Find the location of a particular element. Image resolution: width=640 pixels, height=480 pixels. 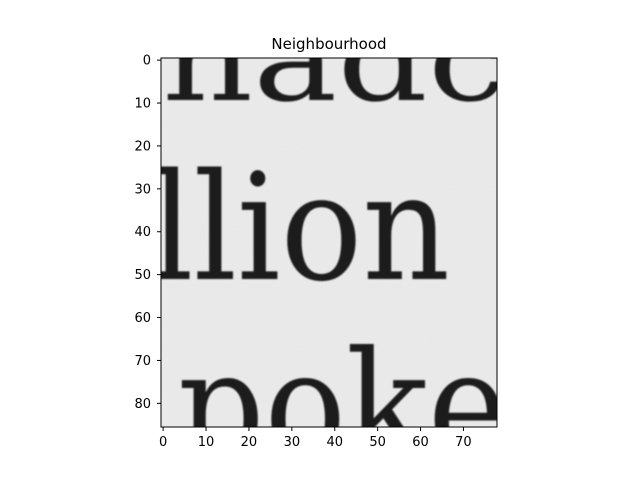

y-tick-label: 10 is located at coordinates (142, 104).